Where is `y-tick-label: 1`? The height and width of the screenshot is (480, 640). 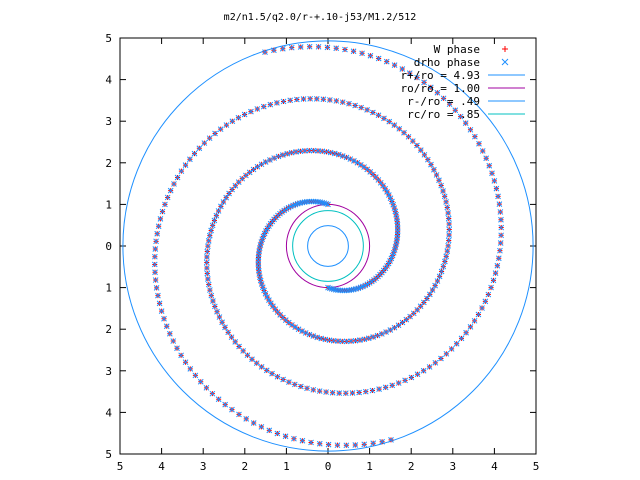
y-tick-label: 1 is located at coordinates (108, 288).